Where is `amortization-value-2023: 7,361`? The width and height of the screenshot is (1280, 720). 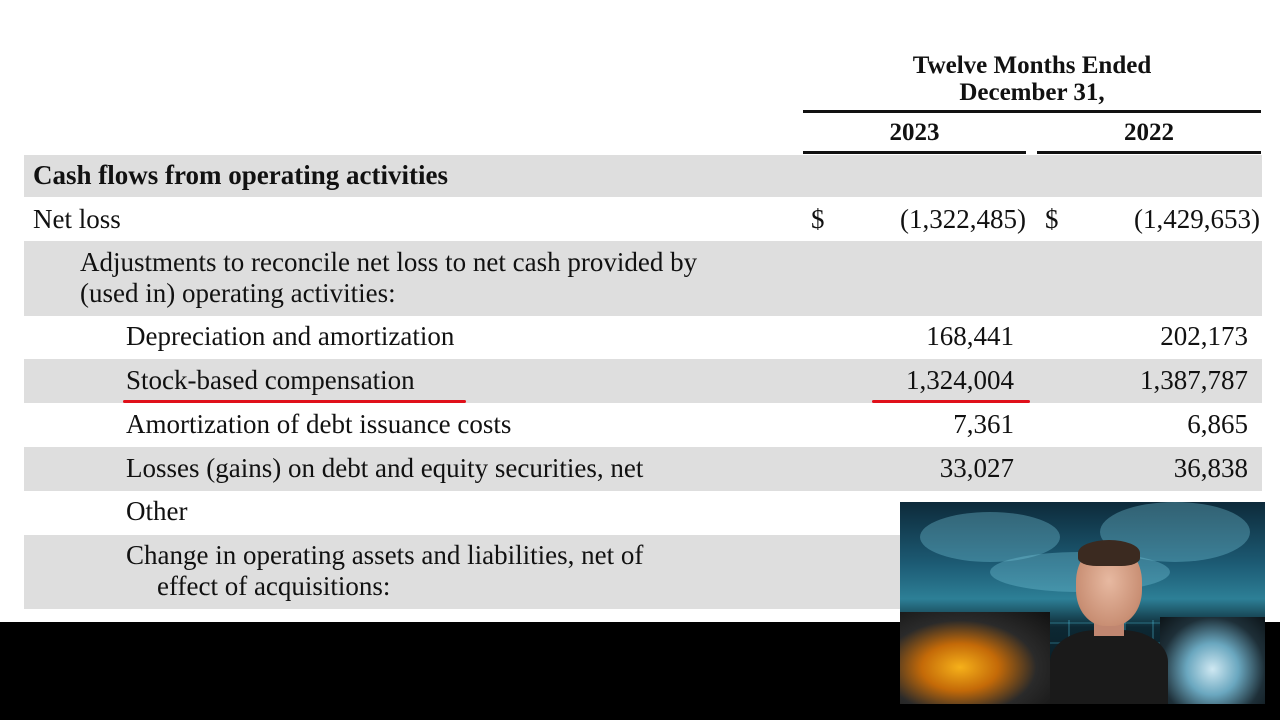 amortization-value-2023: 7,361 is located at coordinates (983, 424).